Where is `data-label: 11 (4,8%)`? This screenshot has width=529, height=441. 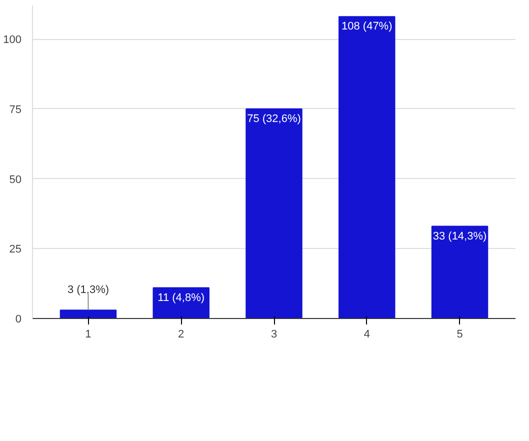 data-label: 11 (4,8%) is located at coordinates (181, 298).